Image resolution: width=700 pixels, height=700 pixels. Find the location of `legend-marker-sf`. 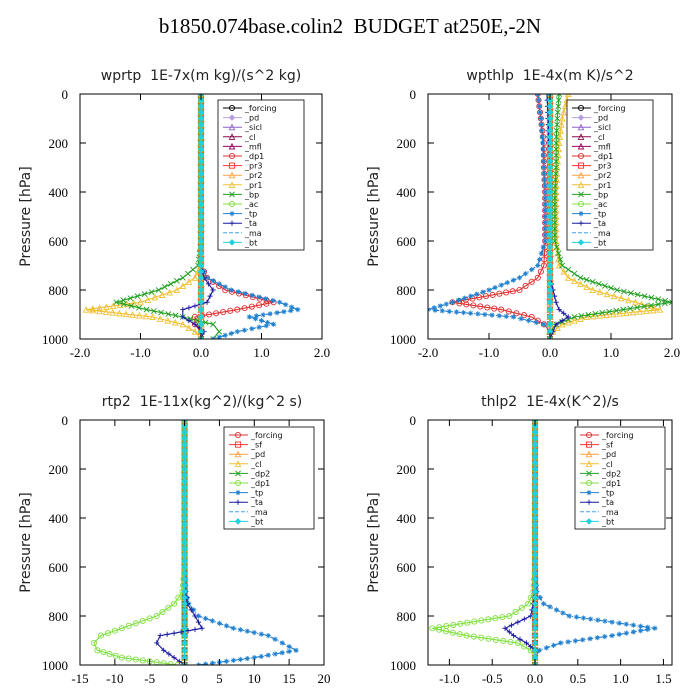

legend-marker-sf is located at coordinates (589, 444).